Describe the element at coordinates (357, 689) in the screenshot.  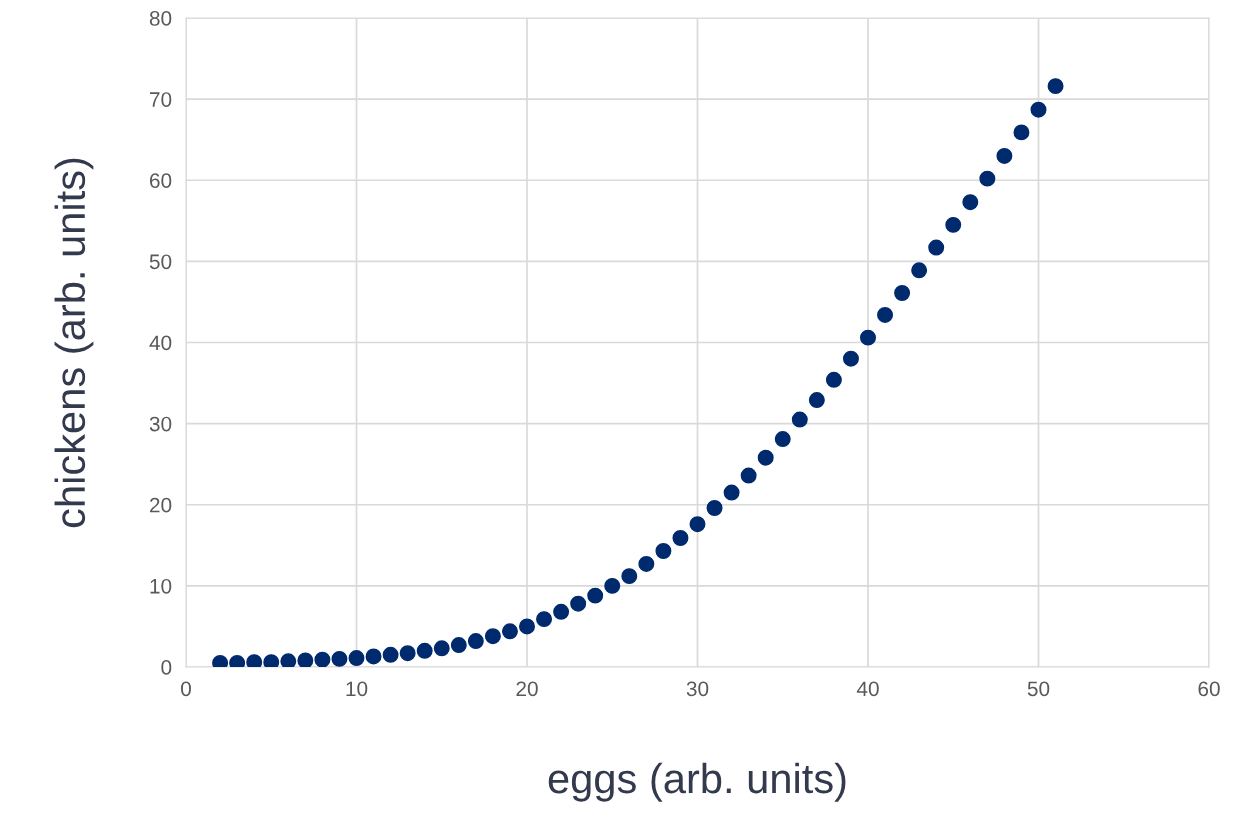
I see `x-tick-label: 10` at that location.